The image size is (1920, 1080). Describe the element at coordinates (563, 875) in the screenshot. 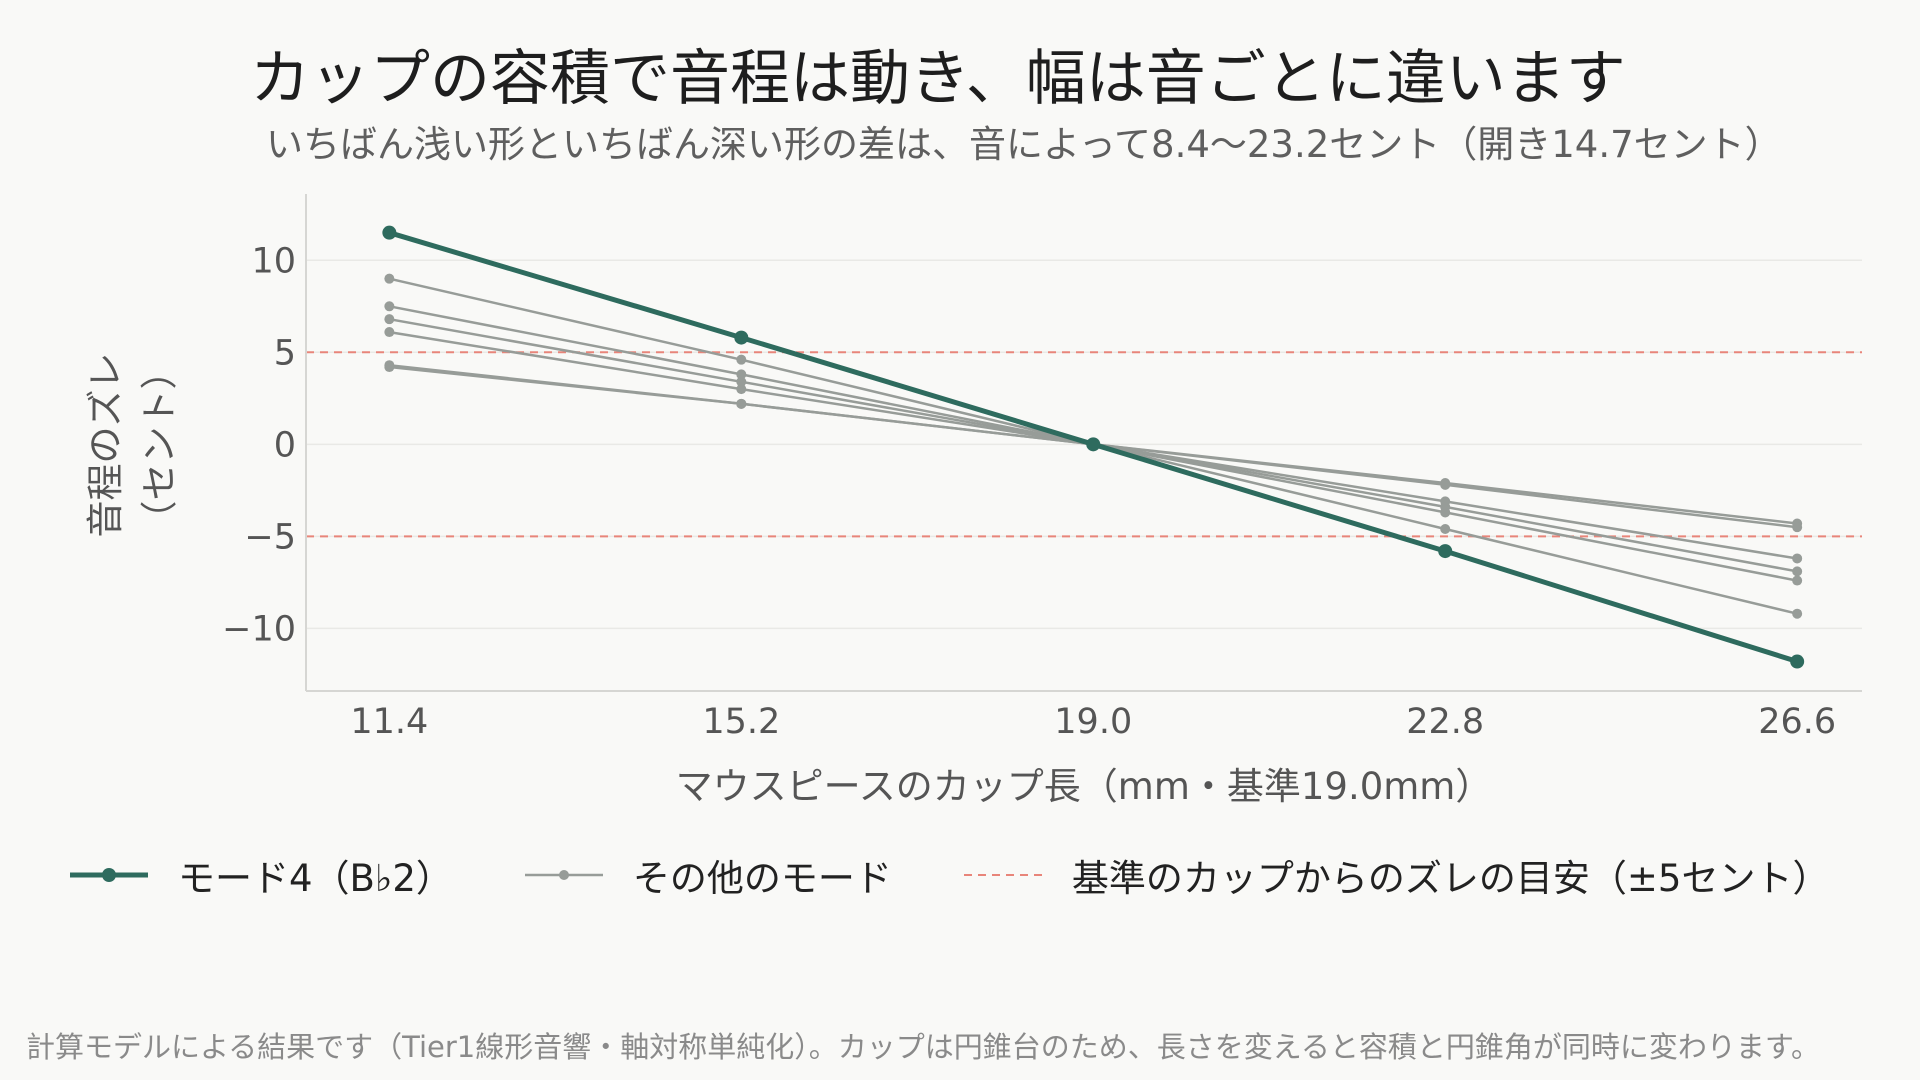

I see `legend-swatch-other` at that location.